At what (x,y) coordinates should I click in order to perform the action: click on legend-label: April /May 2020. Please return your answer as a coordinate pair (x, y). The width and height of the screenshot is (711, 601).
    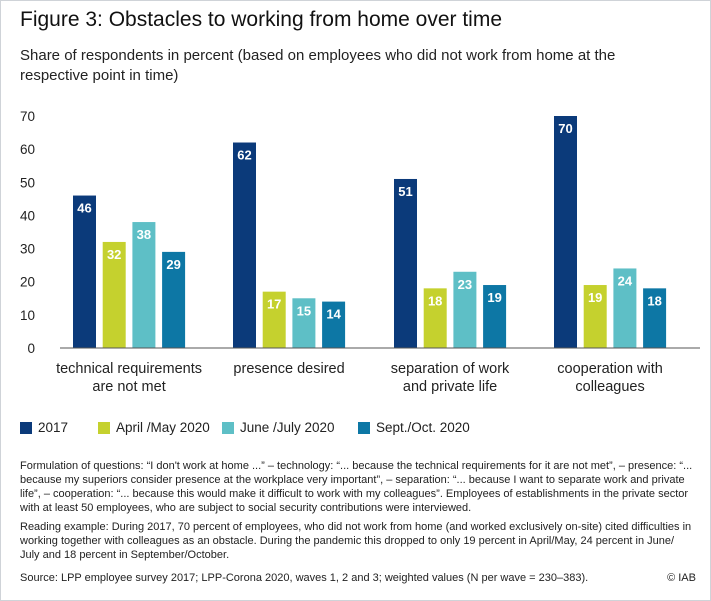
    Looking at the image, I should click on (163, 427).